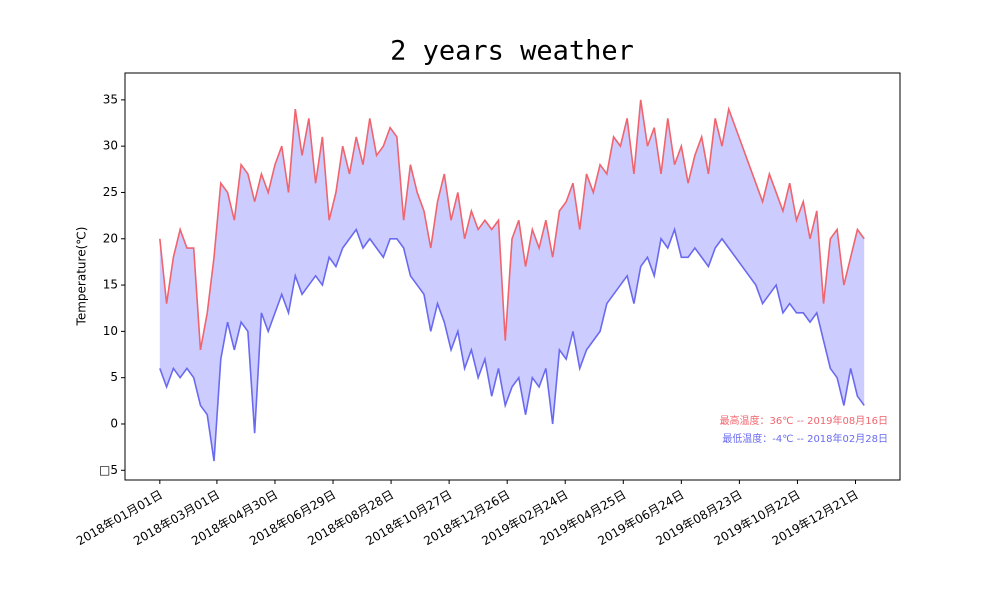  Describe the element at coordinates (82, 277) in the screenshot. I see `y-axis-label: Temperature(℃)` at that location.